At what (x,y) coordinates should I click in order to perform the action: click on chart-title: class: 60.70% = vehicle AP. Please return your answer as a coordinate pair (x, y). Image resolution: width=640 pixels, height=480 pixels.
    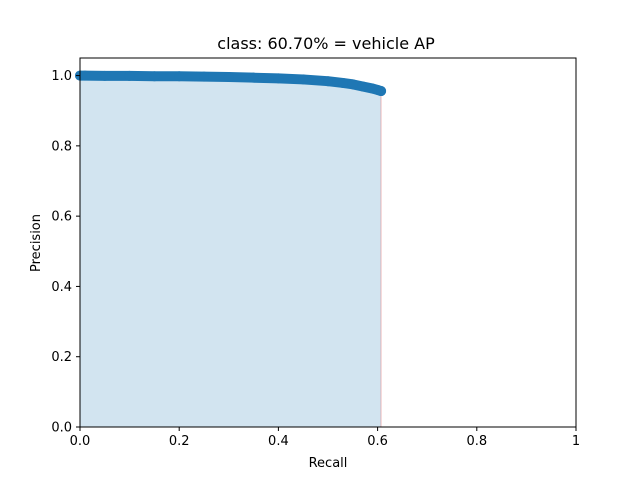
    Looking at the image, I should click on (326, 43).